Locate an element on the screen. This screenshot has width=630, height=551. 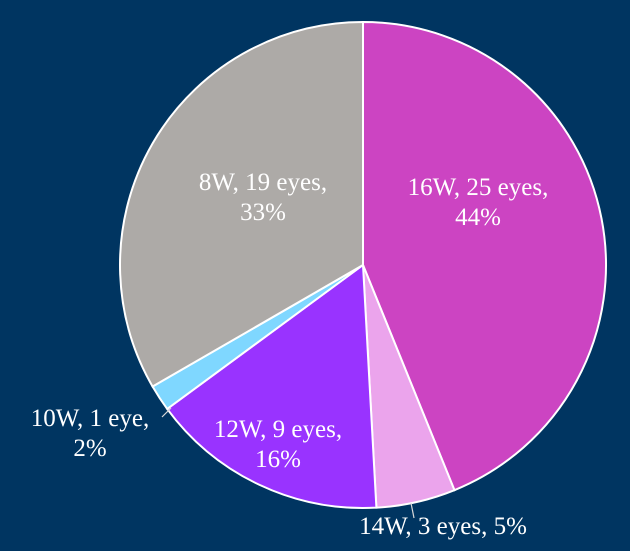
slice-label-line: 12W, 9 eyes, is located at coordinates (278, 429).